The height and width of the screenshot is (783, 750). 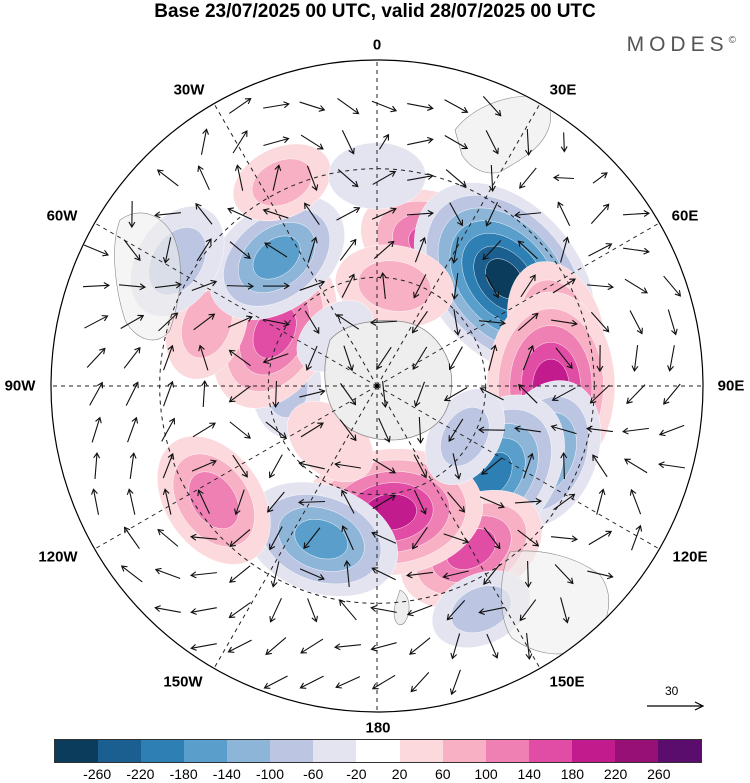 What do you see at coordinates (270, 774) in the screenshot?
I see `colorbar-tick-label: -100` at bounding box center [270, 774].